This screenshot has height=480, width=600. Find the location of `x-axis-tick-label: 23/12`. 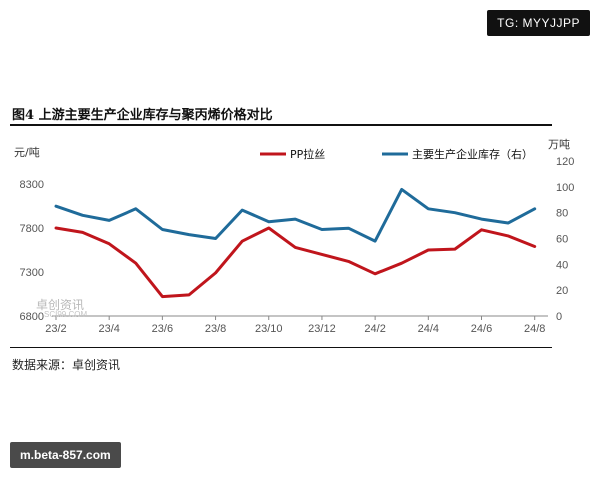

x-axis-tick-label: 23/12 is located at coordinates (322, 329).